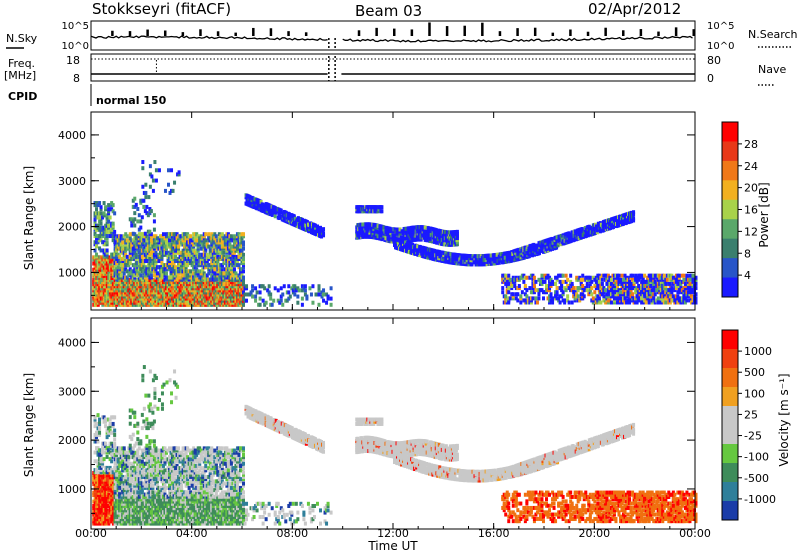 The image size is (800, 554). What do you see at coordinates (75, 26) in the screenshot?
I see `noise-tick-left-top: 10^5` at bounding box center [75, 26].